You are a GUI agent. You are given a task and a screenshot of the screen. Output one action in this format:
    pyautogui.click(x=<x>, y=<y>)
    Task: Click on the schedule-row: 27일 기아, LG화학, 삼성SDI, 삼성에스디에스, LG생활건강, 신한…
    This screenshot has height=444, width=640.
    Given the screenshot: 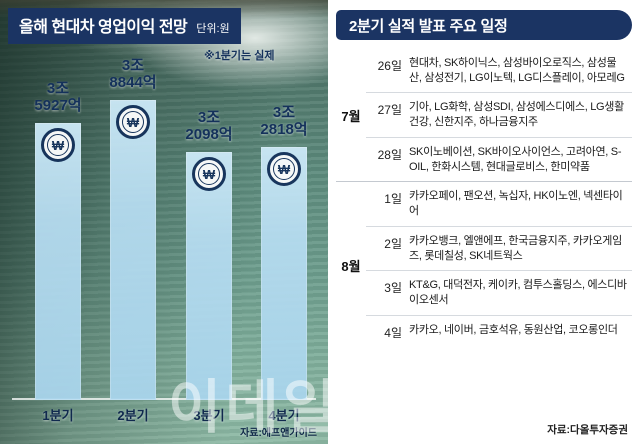 What is the action you would take?
    pyautogui.click(x=499, y=114)
    